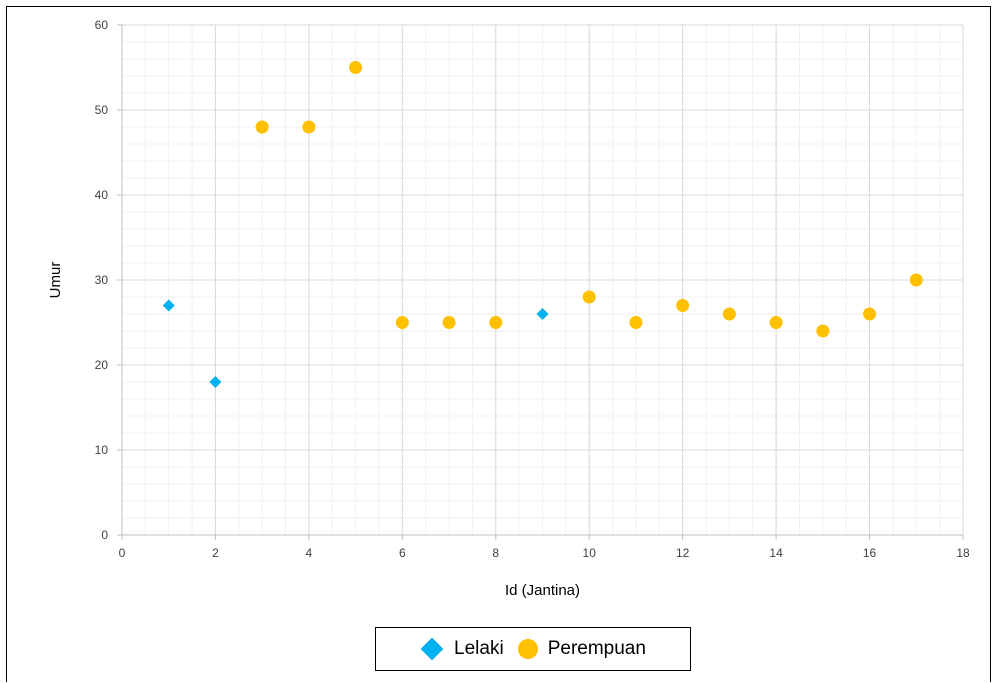  I want to click on x-tick-label: 12, so click(683, 553).